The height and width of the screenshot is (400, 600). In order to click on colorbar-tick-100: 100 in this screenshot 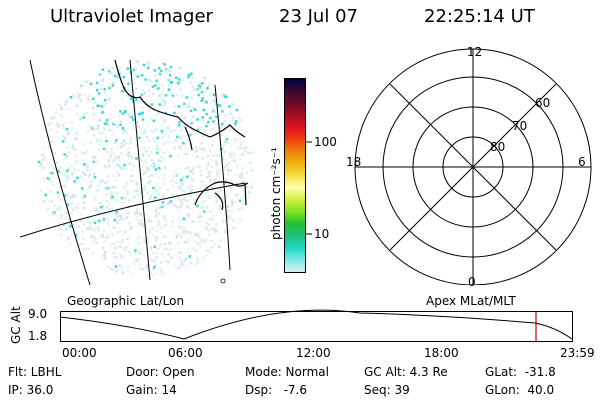, I will do `click(325, 142)`.